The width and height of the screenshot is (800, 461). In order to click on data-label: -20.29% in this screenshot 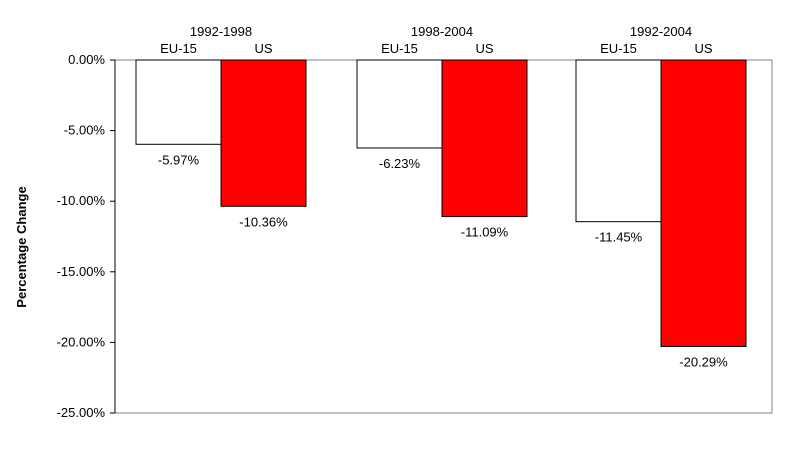, I will do `click(703, 361)`.